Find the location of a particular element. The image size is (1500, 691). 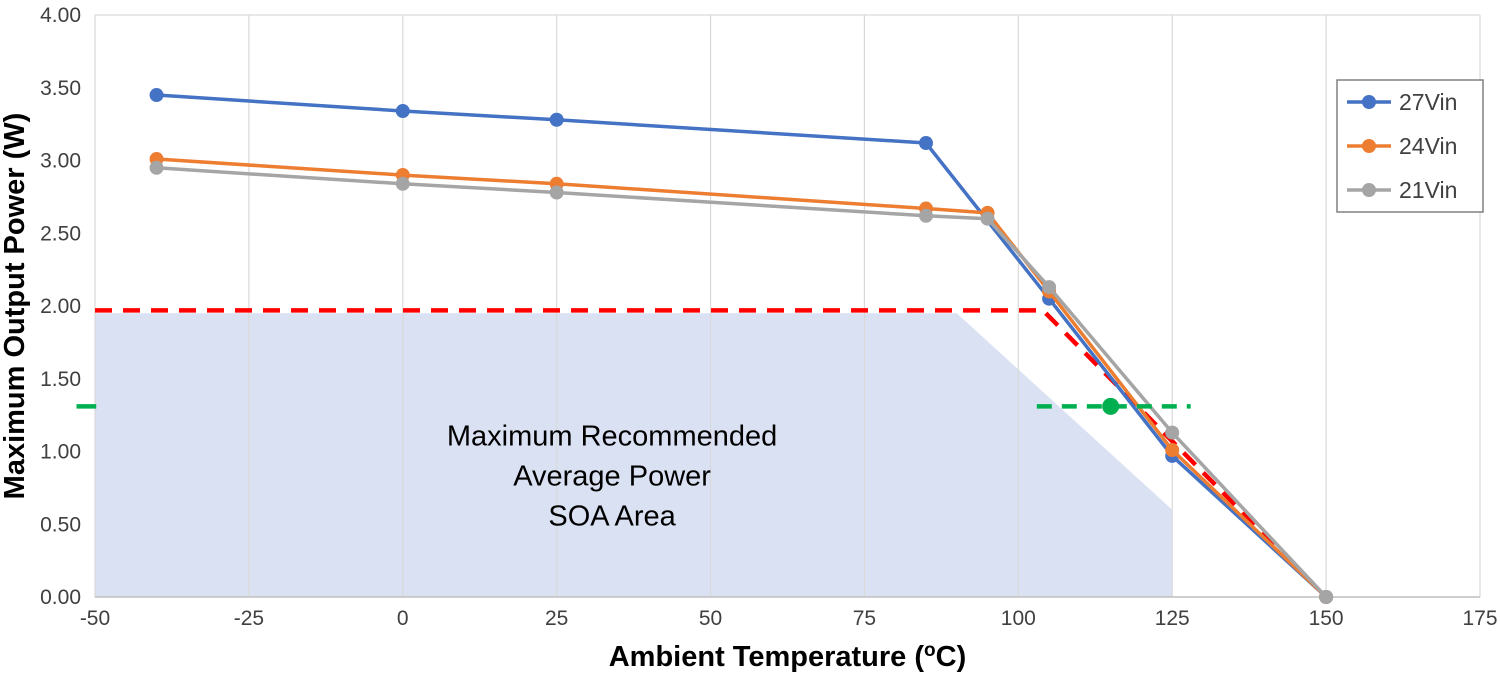

legend-label-21Vin: 21Vin is located at coordinates (1428, 190).